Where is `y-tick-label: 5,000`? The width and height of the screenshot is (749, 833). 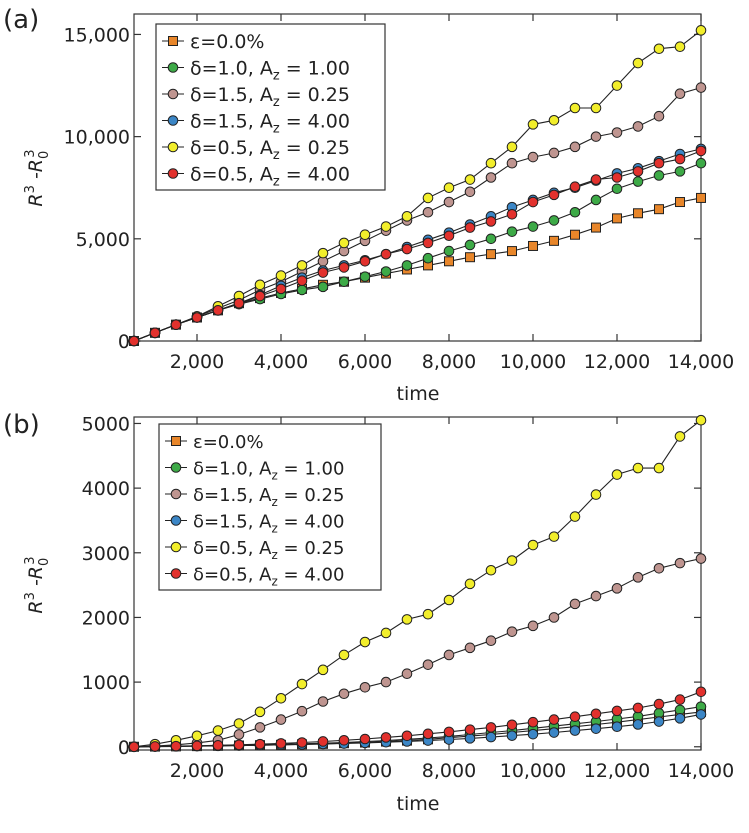
y-tick-label: 5,000 is located at coordinates (103, 240).